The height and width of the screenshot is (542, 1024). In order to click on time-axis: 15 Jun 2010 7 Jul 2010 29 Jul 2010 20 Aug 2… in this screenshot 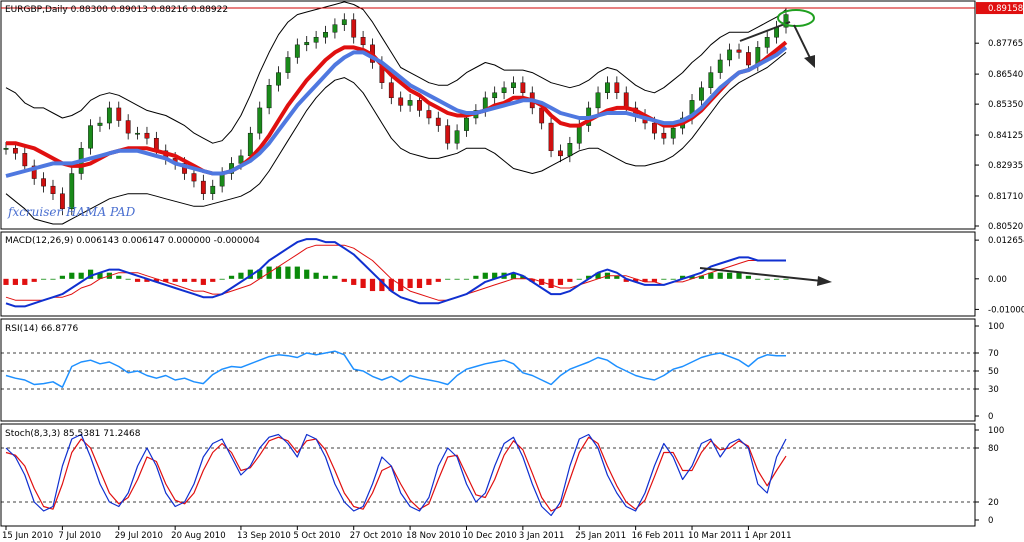, I will do `click(397, 533)`.